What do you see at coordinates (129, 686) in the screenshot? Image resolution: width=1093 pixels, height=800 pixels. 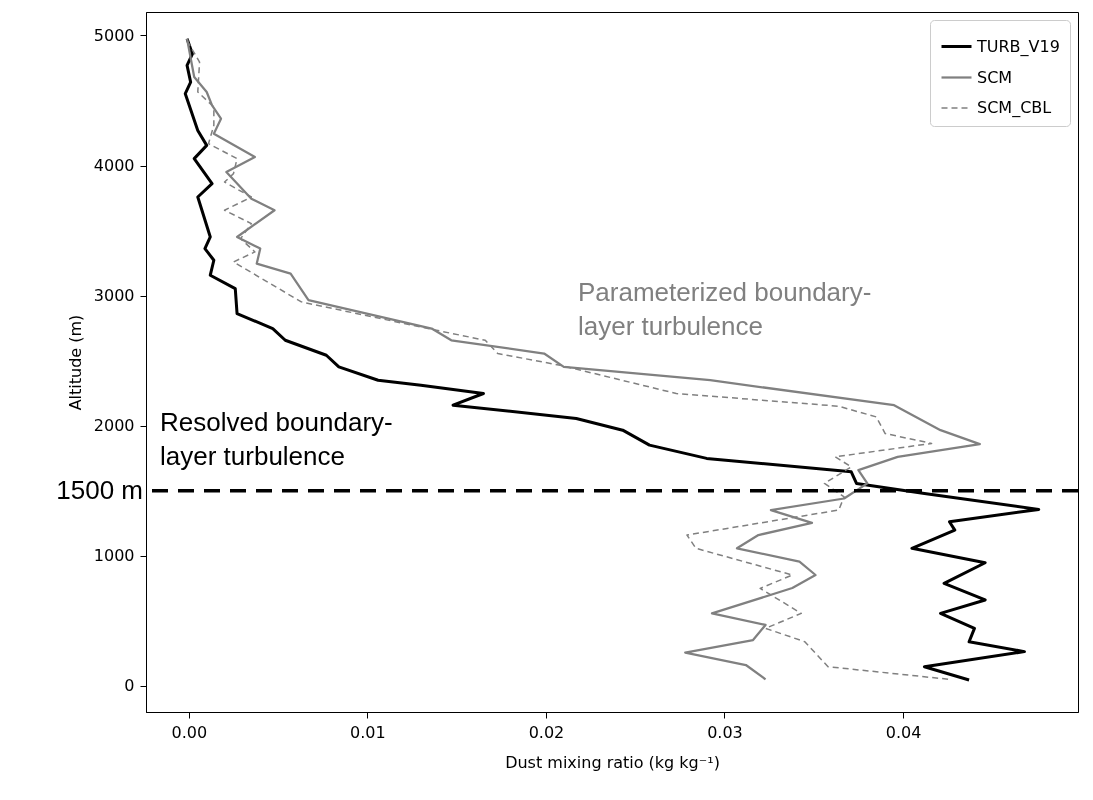 I see `y-tick-label: 0` at bounding box center [129, 686].